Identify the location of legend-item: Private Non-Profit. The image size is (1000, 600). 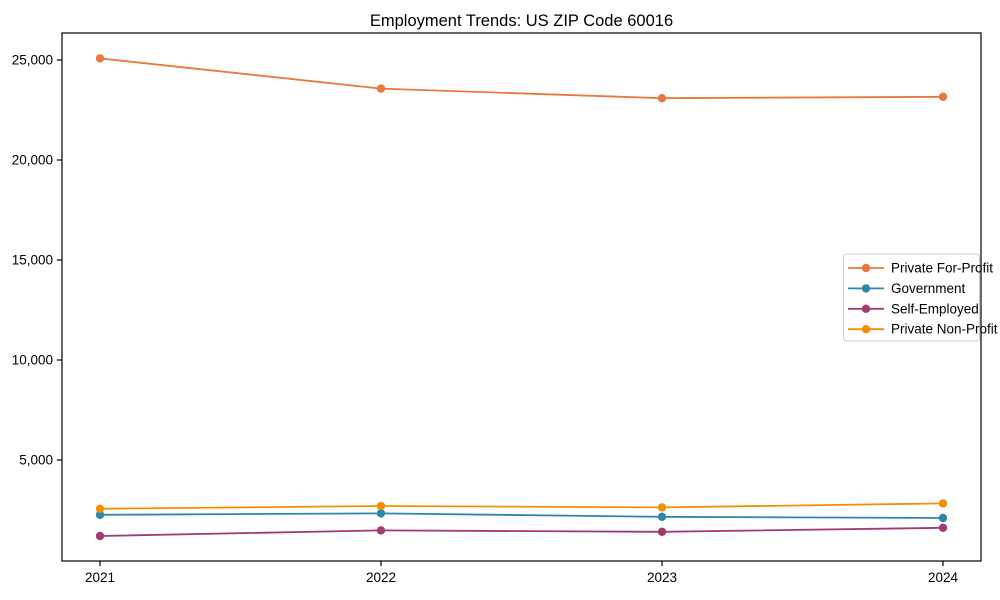
(923, 329).